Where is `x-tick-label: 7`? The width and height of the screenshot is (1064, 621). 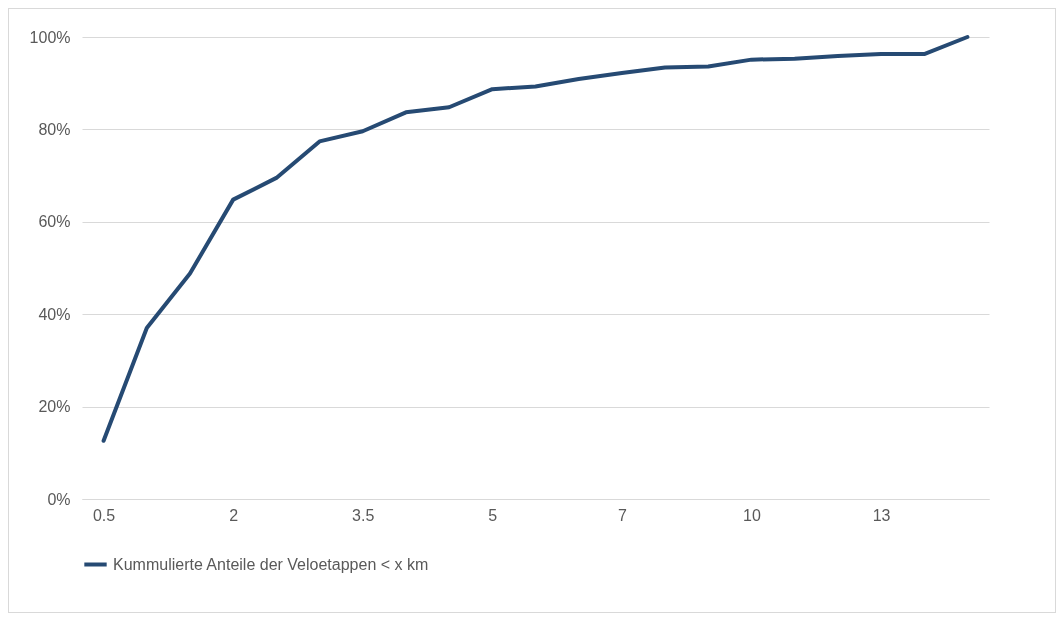
x-tick-label: 7 is located at coordinates (622, 515).